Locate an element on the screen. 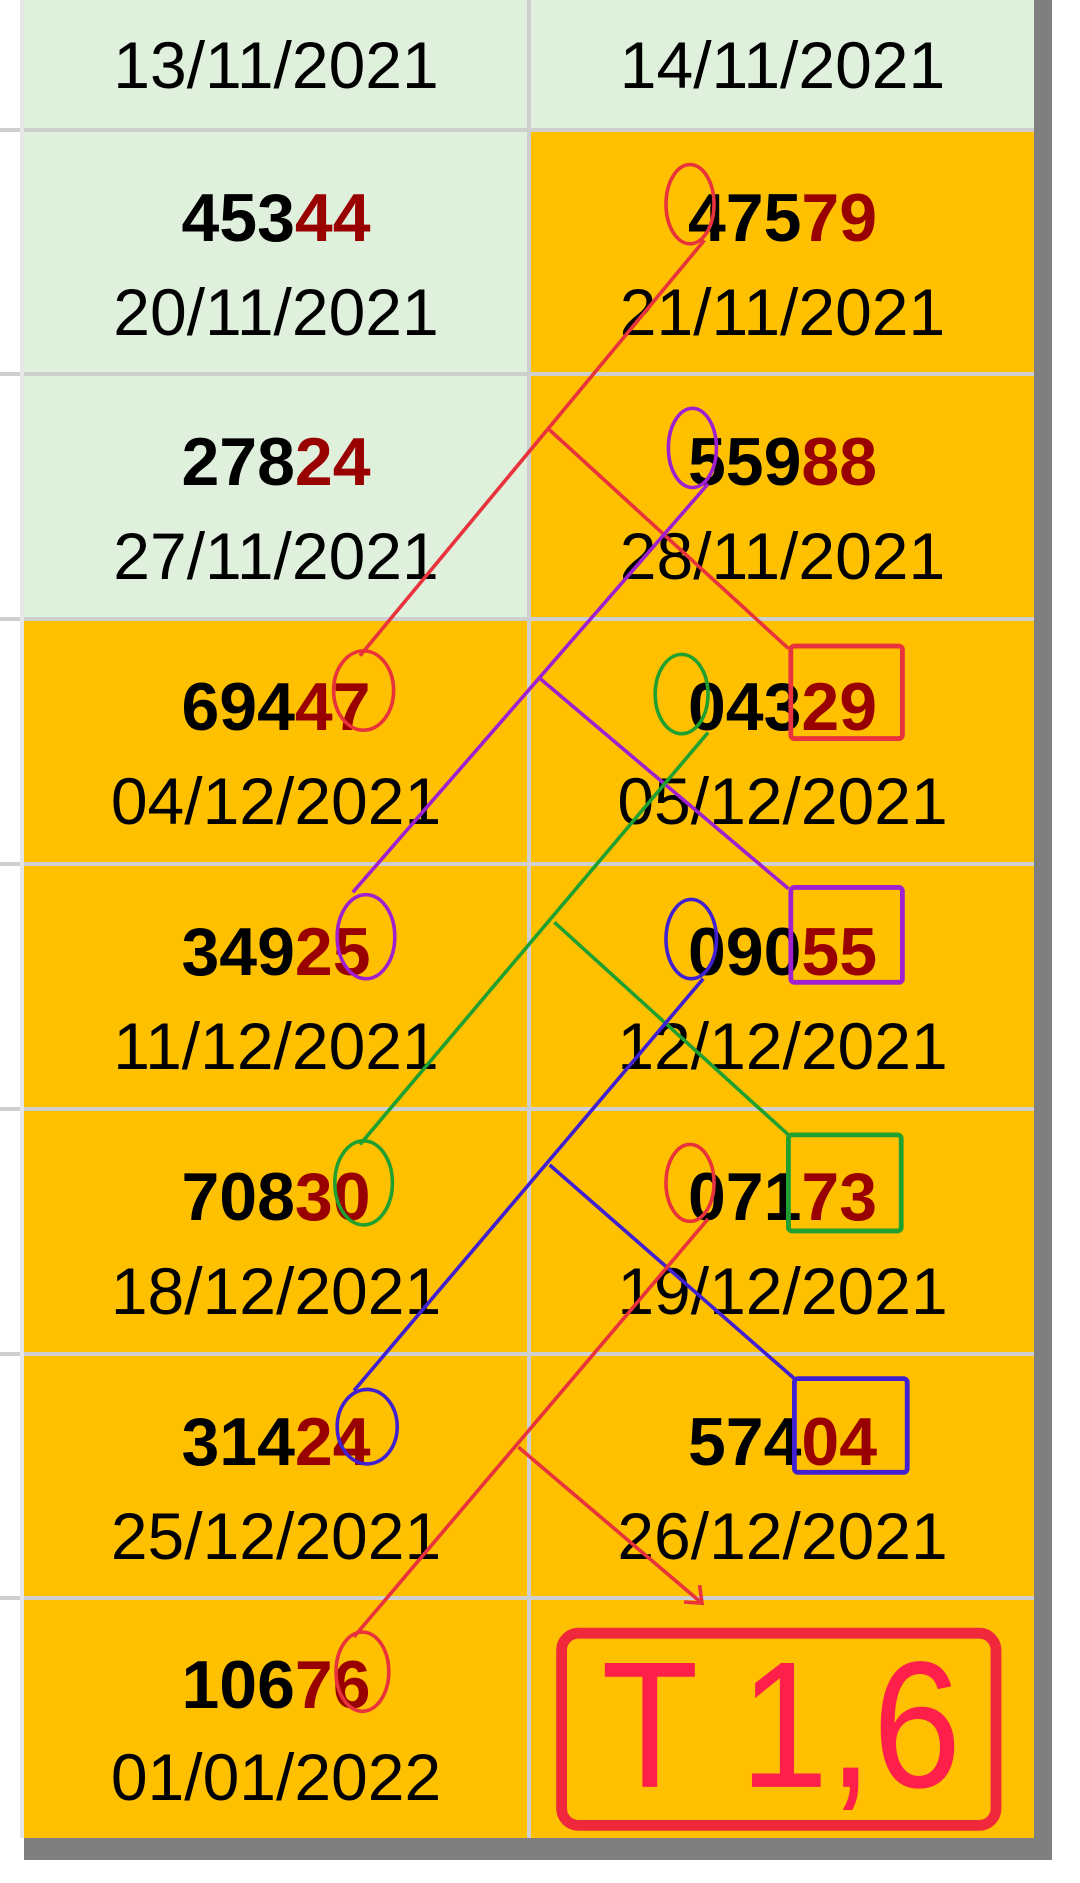 This screenshot has width=1080, height=1883. table-cell-left: 27824 27/11/2021 is located at coordinates (276, 496).